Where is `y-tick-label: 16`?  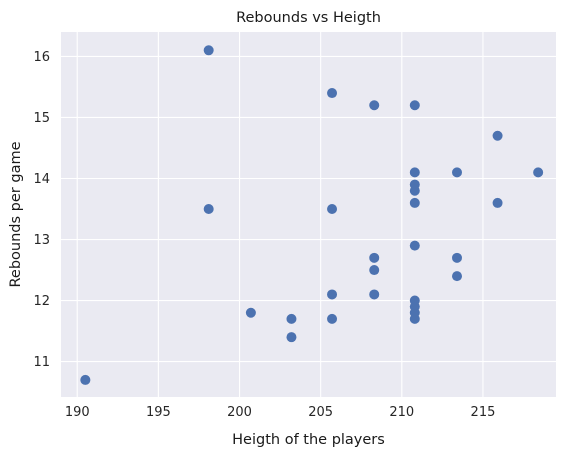 y-tick-label: 16 is located at coordinates (41, 57).